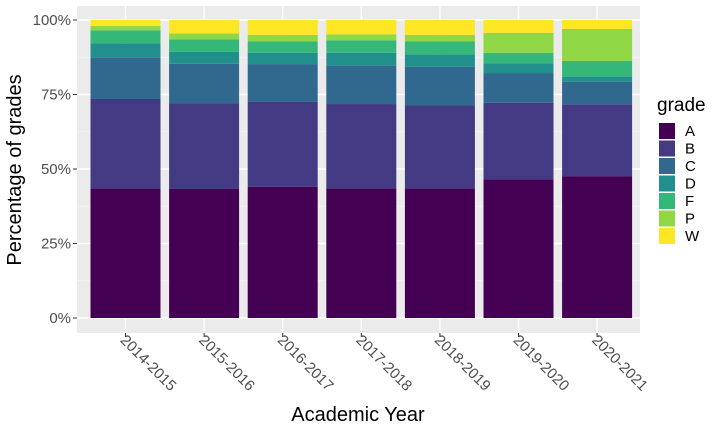  I want to click on bar-segment-W-2015-2016, so click(204, 27).